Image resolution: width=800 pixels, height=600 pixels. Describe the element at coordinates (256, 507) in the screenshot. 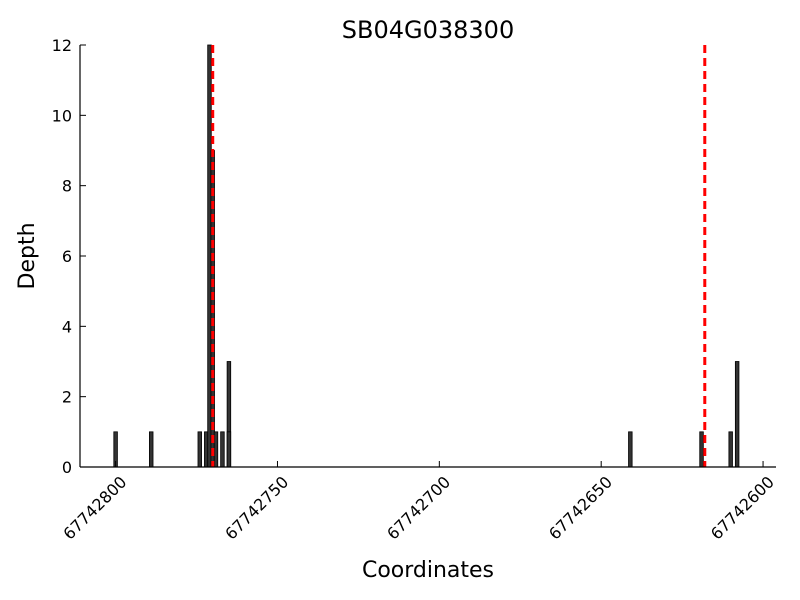

I see `x-tick-label-1: 67742750` at that location.